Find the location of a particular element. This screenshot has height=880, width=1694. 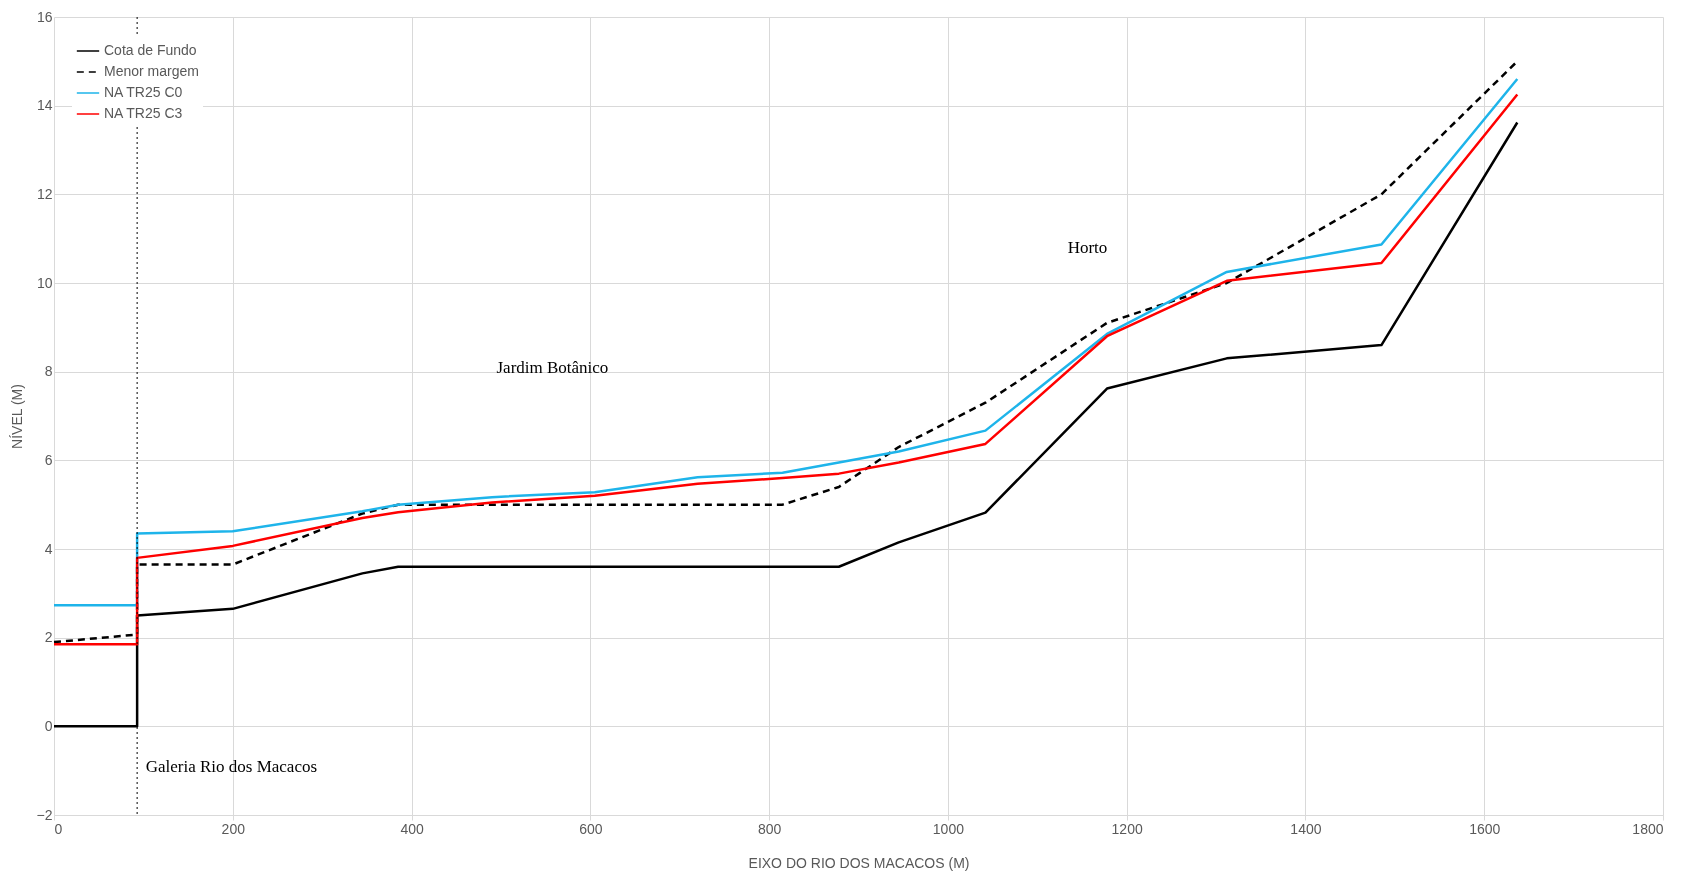

y-tick-label: 14 is located at coordinates (44, 105).